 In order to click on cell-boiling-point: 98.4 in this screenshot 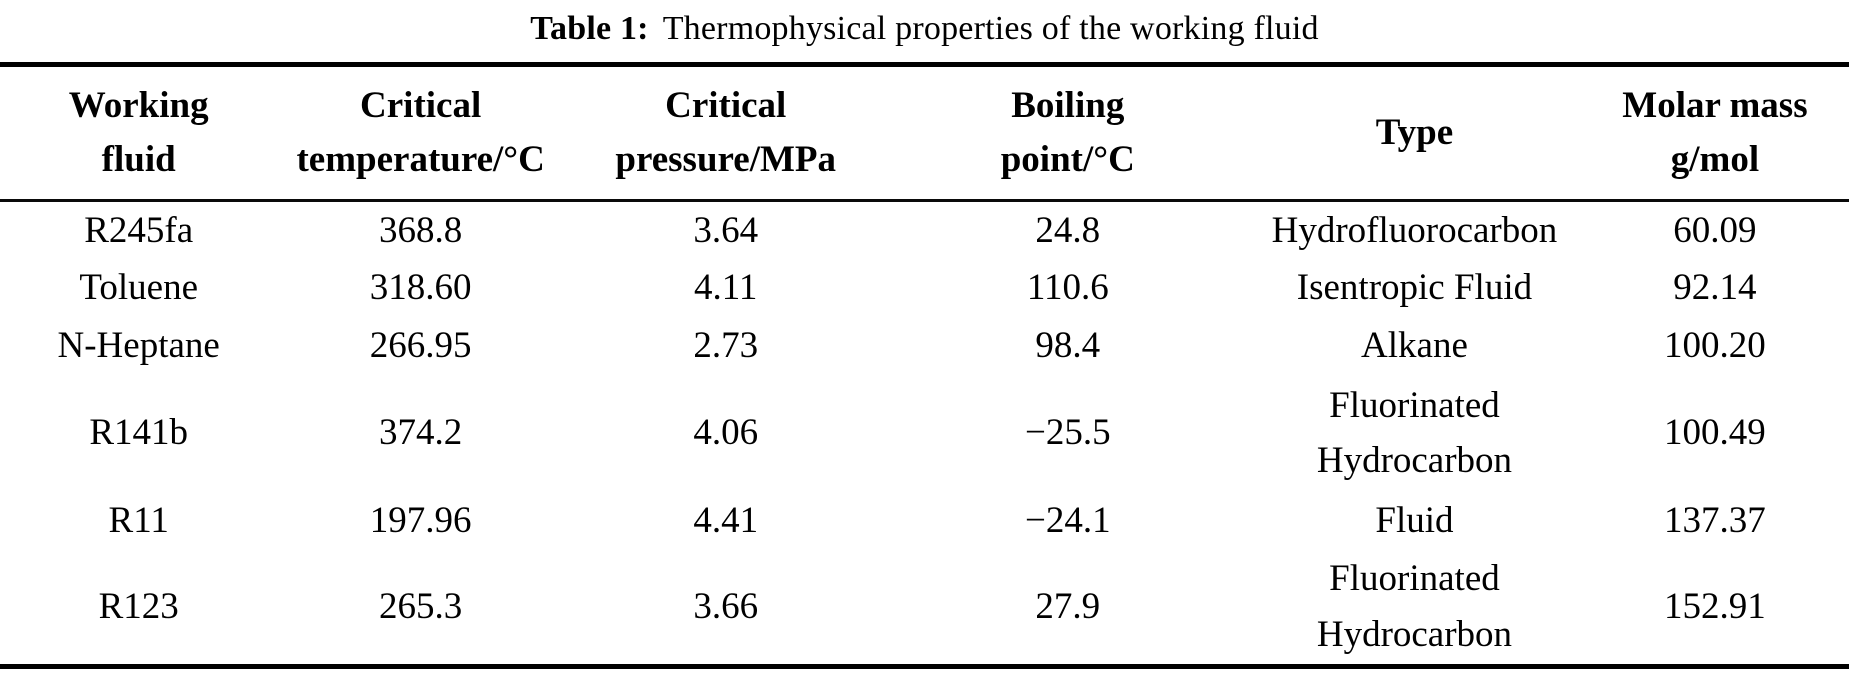, I will do `click(1068, 345)`.